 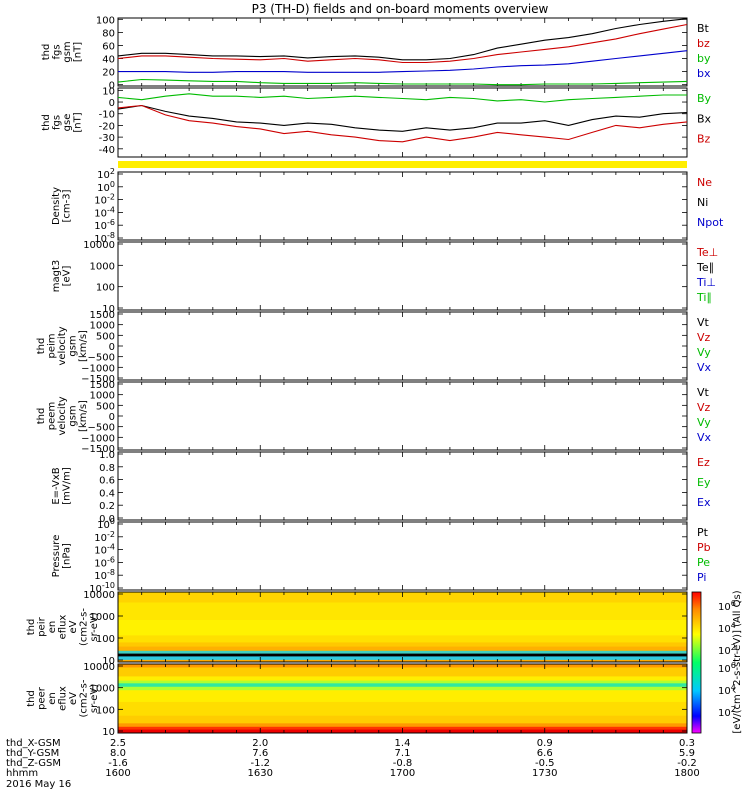 What do you see at coordinates (686, 773) in the screenshot?
I see `orbit-cell: 1800` at bounding box center [686, 773].